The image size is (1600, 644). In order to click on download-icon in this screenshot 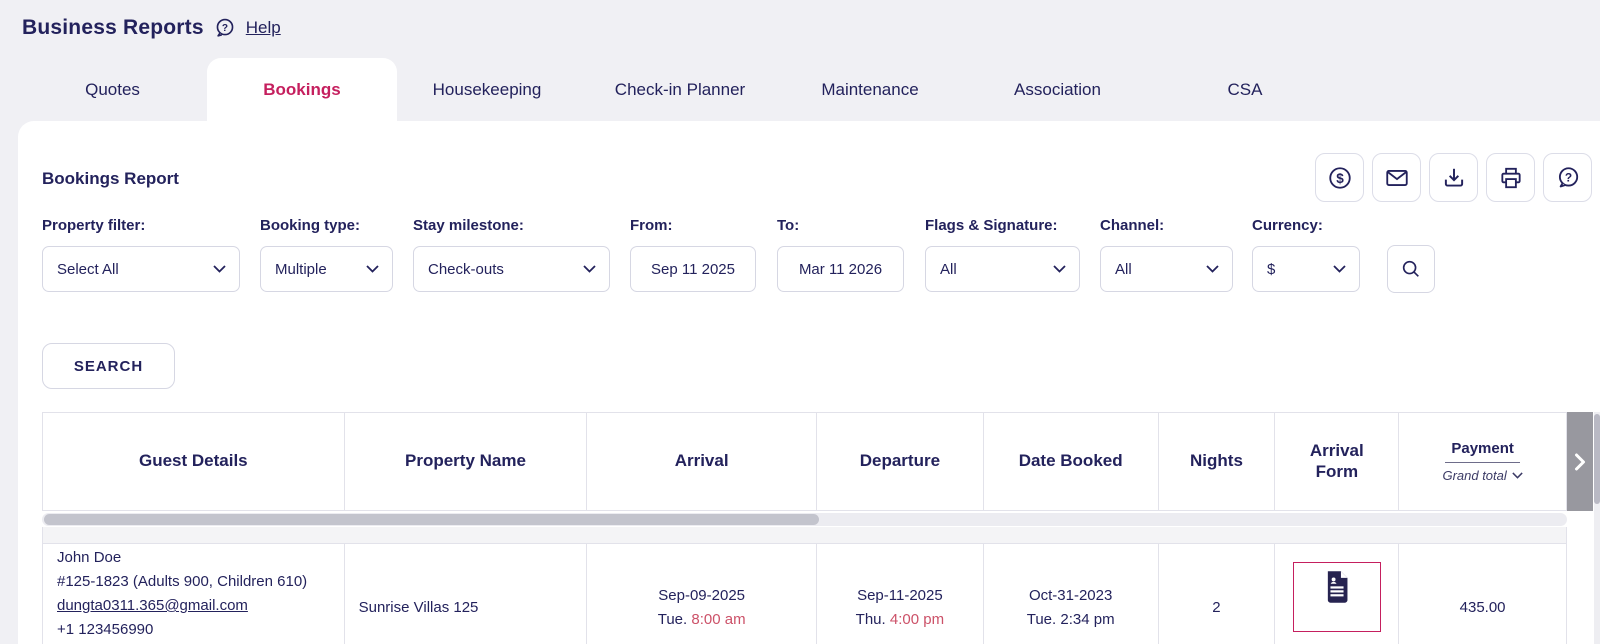, I will do `click(1454, 178)`.